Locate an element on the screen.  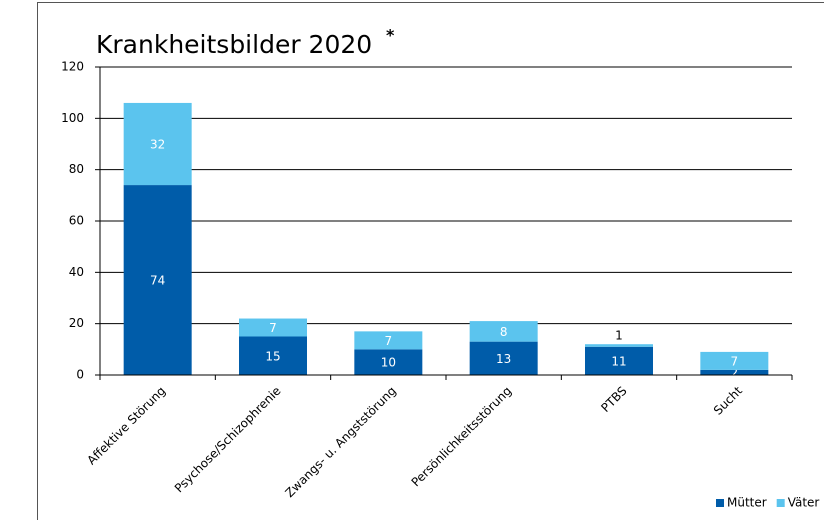
value-label: 15 is located at coordinates (272, 356).